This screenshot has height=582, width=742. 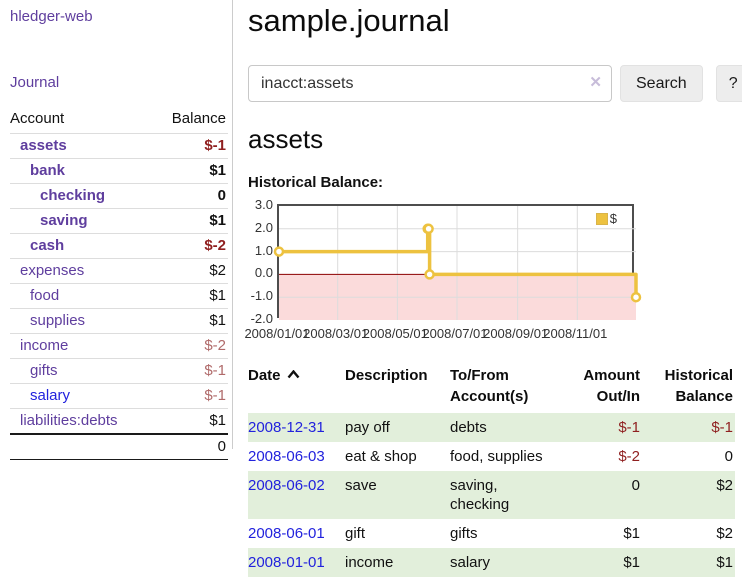 I want to click on account-link: liabilities:debts, so click(x=69, y=420).